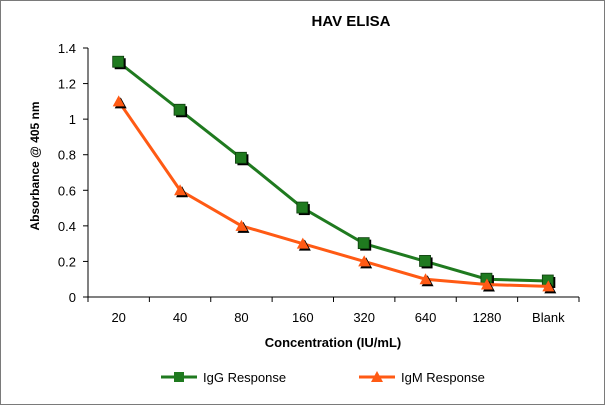 This screenshot has width=605, height=409. Describe the element at coordinates (67, 190) in the screenshot. I see `y-tick-label: 0.6` at that location.